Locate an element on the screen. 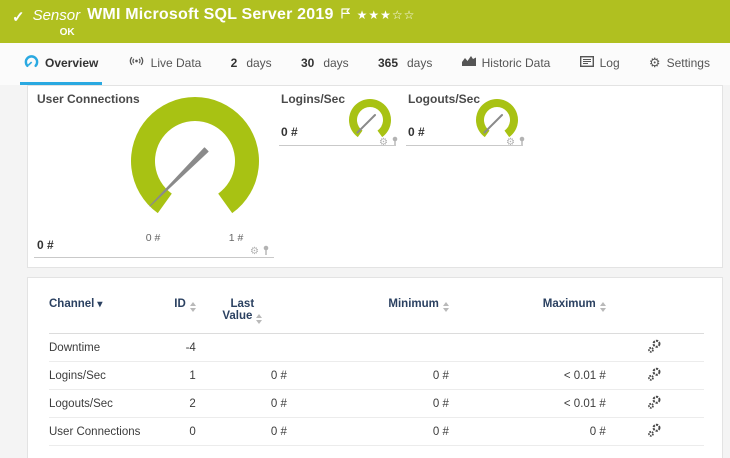 This screenshot has height=458, width=730. channel-id: 2 is located at coordinates (177, 403).